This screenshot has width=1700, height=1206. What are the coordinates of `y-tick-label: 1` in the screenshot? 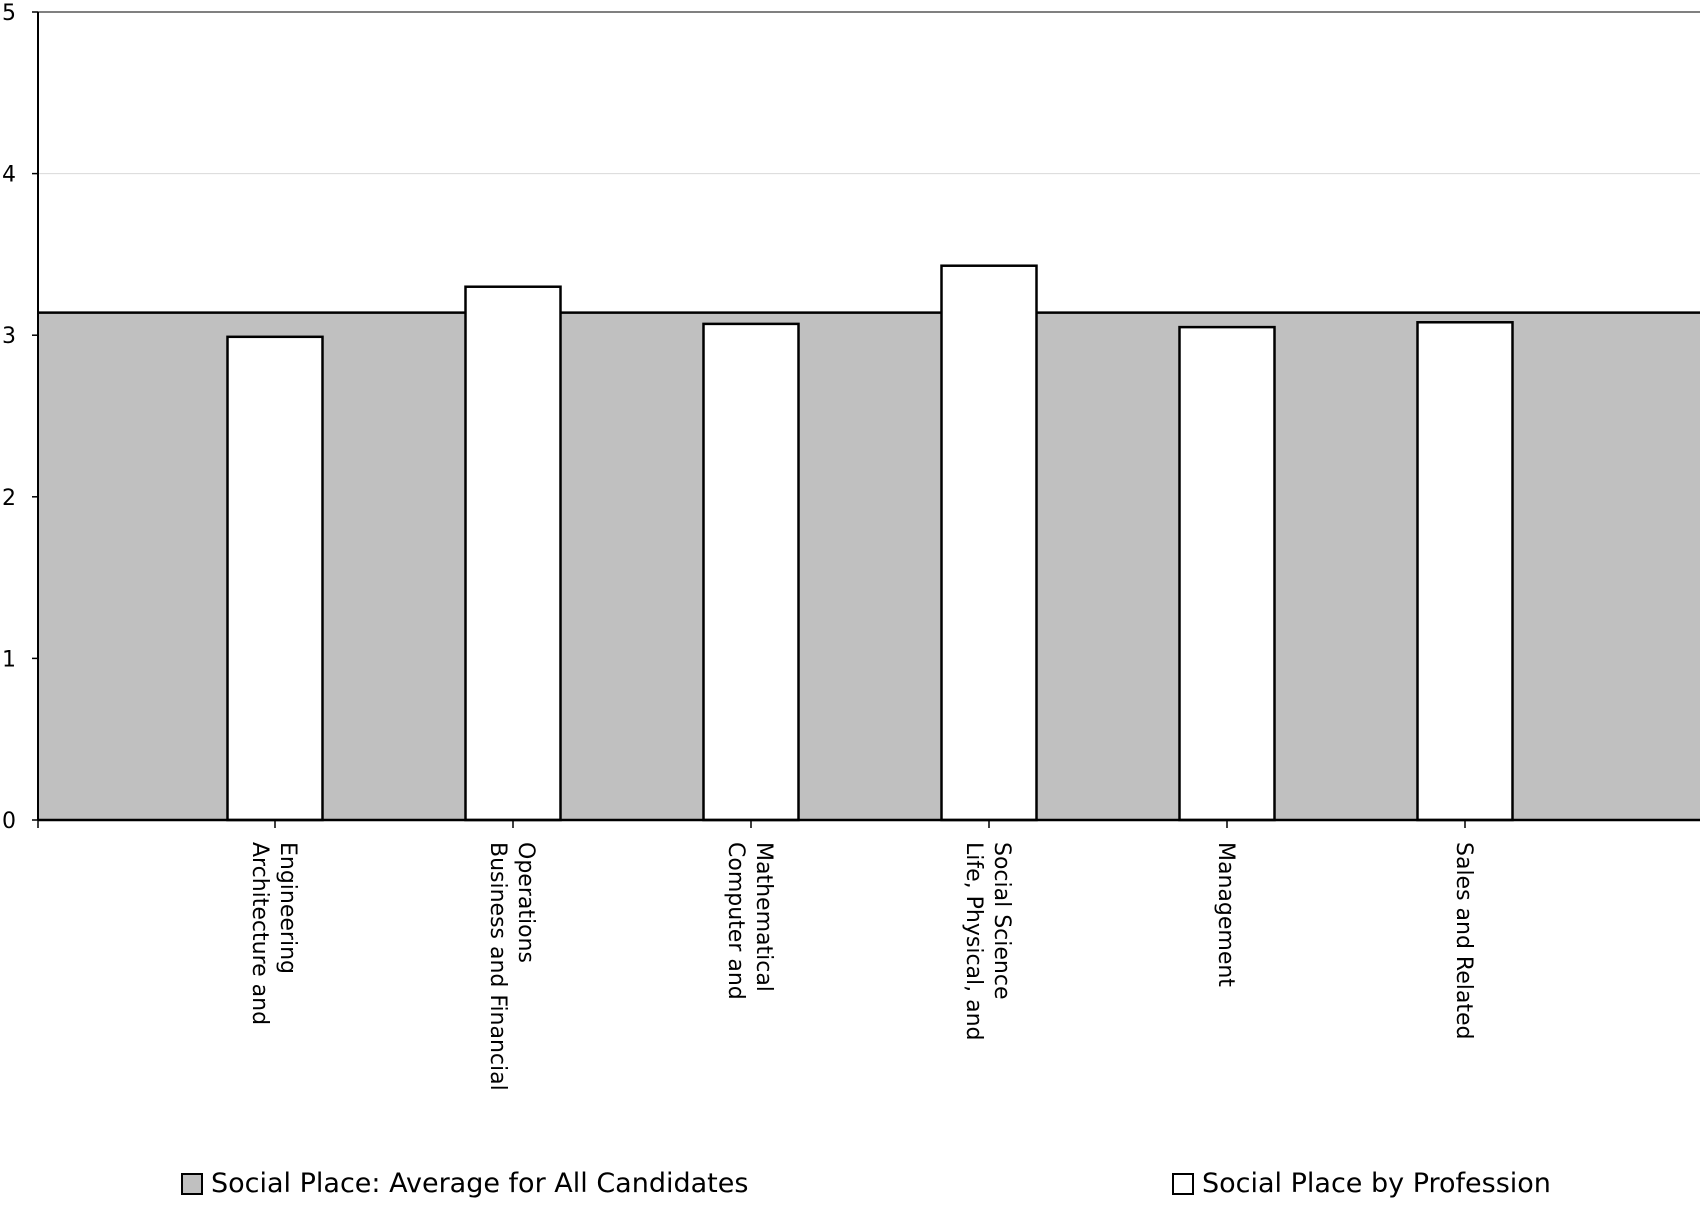 It's located at (9, 659).